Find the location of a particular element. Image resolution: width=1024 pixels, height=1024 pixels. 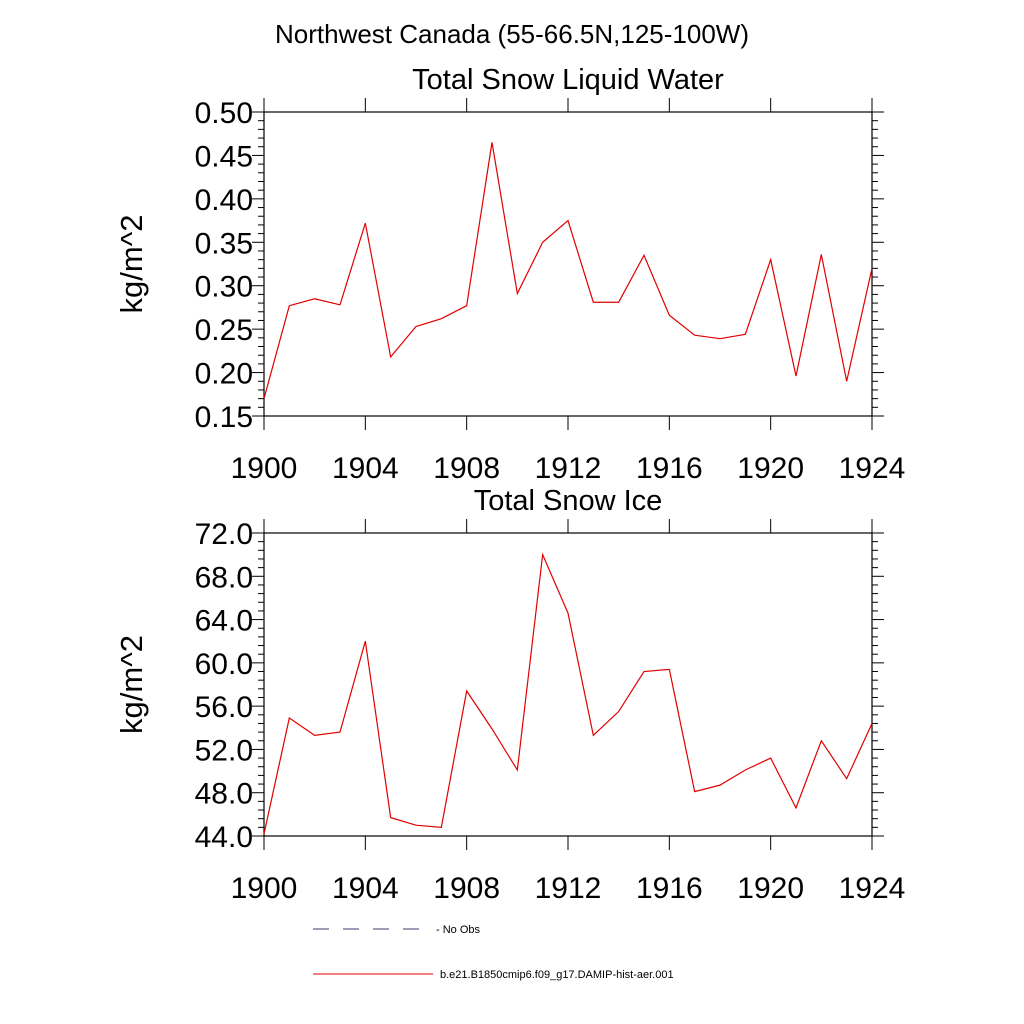

y-tick-label: 64.0 is located at coordinates (224, 621).